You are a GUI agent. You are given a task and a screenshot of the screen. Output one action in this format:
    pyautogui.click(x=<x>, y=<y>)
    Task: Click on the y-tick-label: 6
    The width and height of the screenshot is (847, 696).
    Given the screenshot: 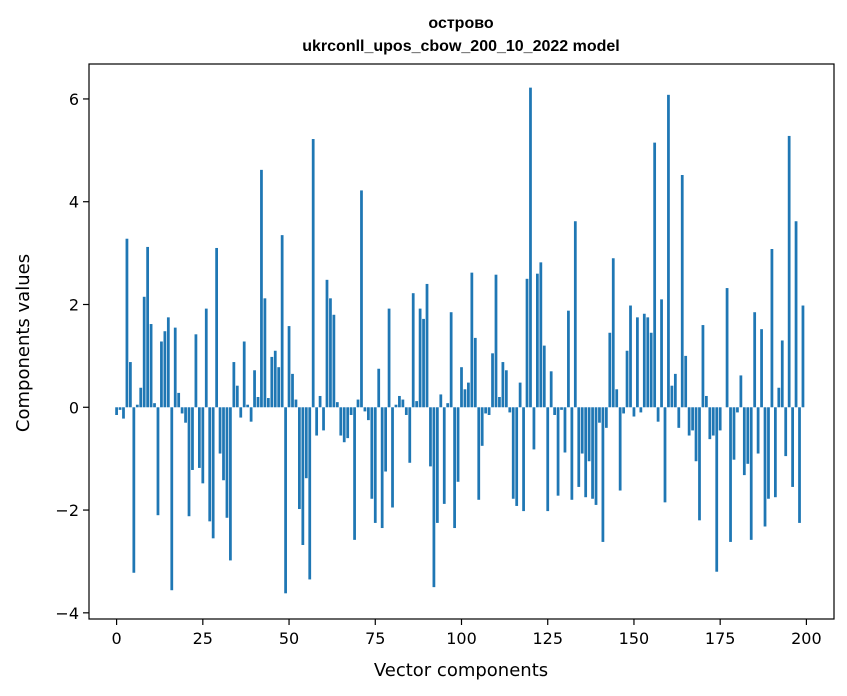 What is the action you would take?
    pyautogui.click(x=74, y=99)
    